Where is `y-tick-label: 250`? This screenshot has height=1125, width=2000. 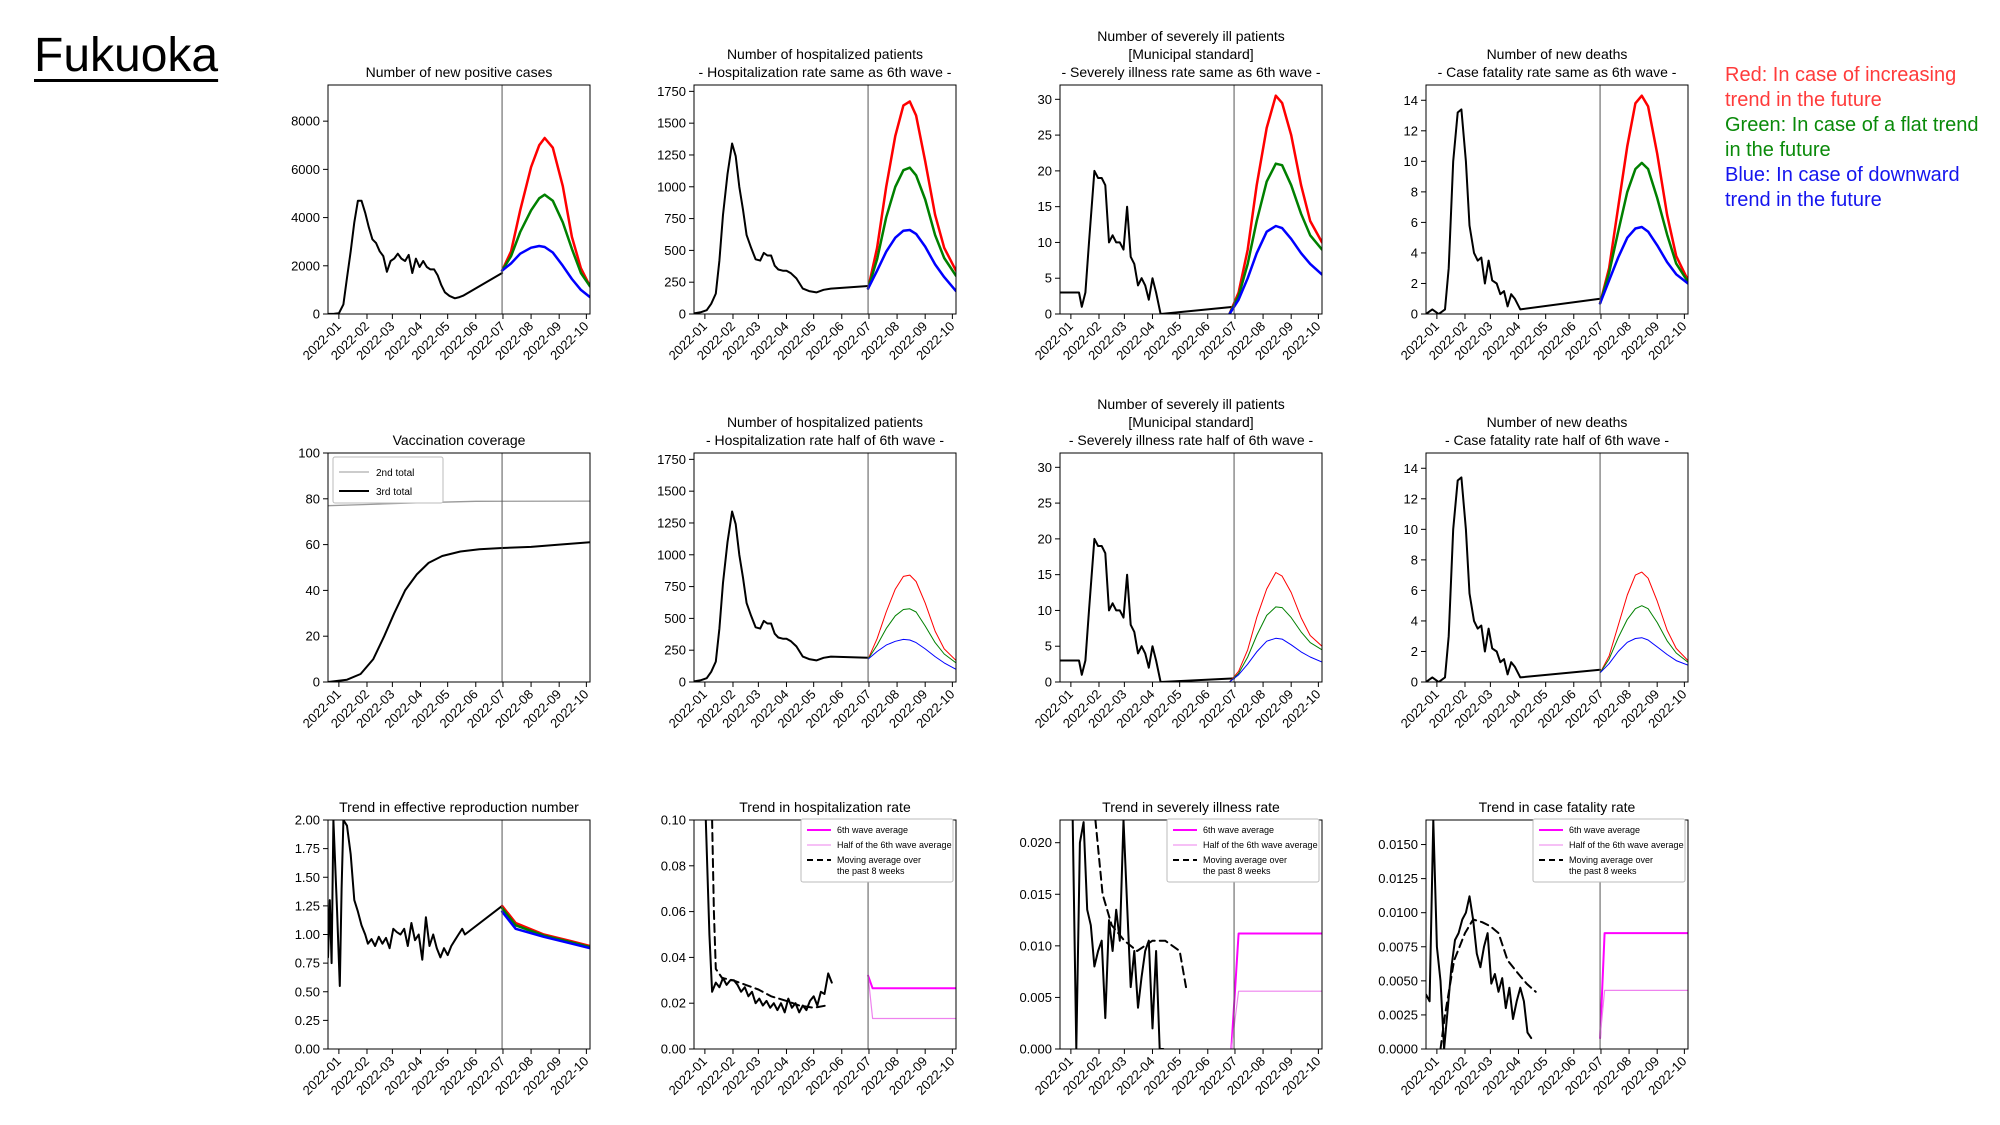
y-tick-label: 250 is located at coordinates (675, 650).